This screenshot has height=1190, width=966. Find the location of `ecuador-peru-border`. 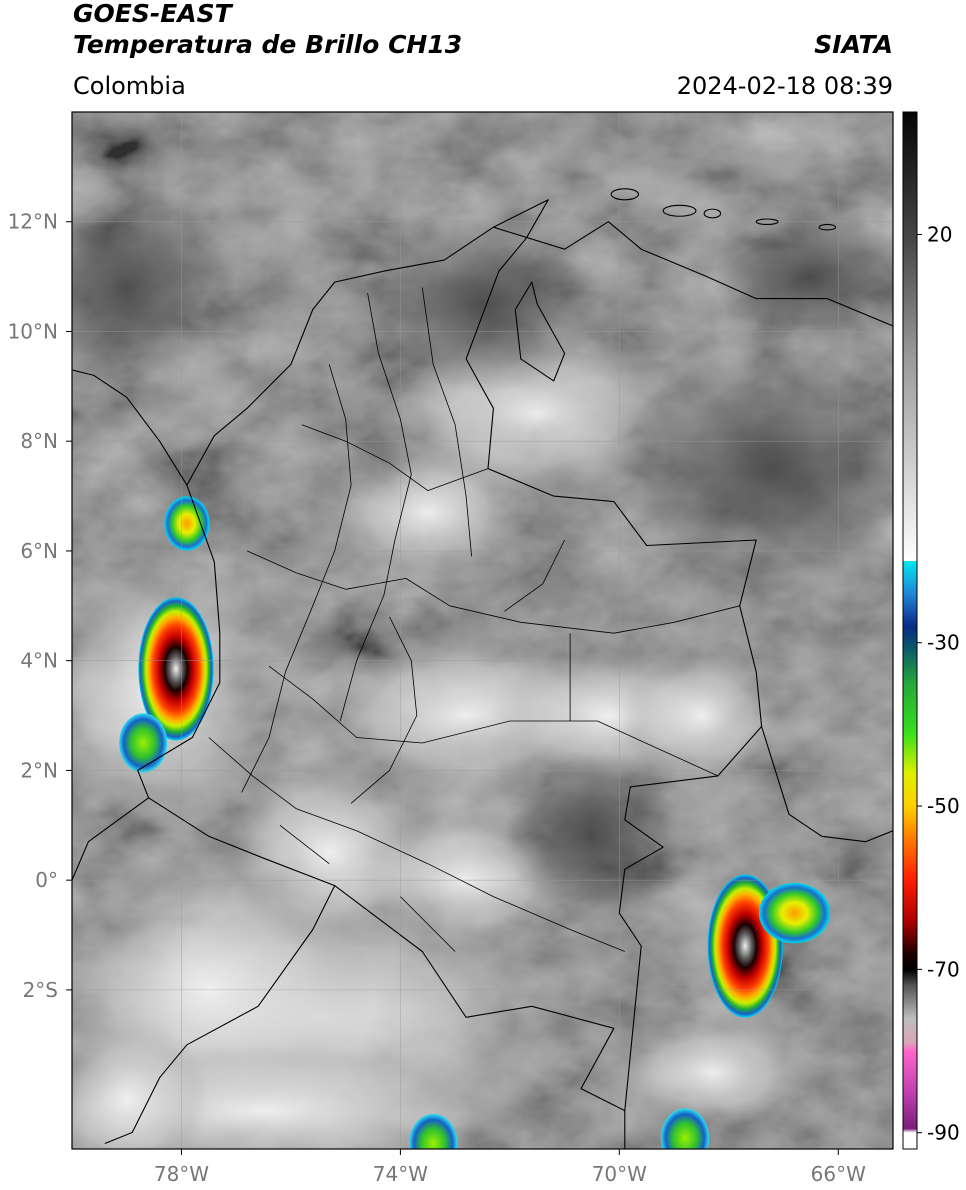

ecuador-peru-border is located at coordinates (220, 1015).